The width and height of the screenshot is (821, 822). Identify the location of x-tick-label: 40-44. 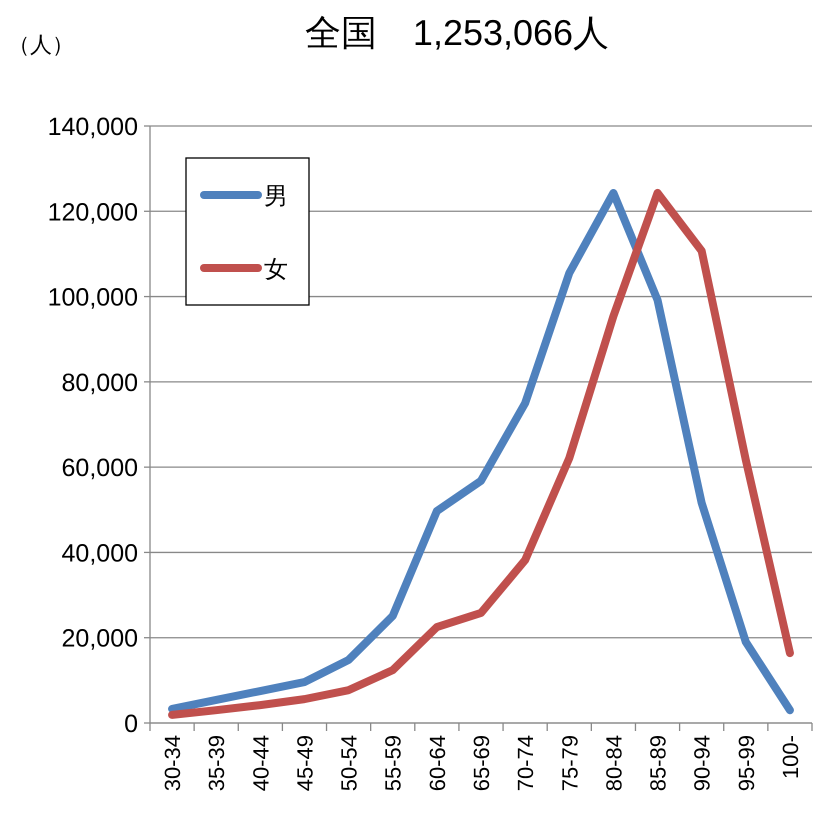
(261, 763).